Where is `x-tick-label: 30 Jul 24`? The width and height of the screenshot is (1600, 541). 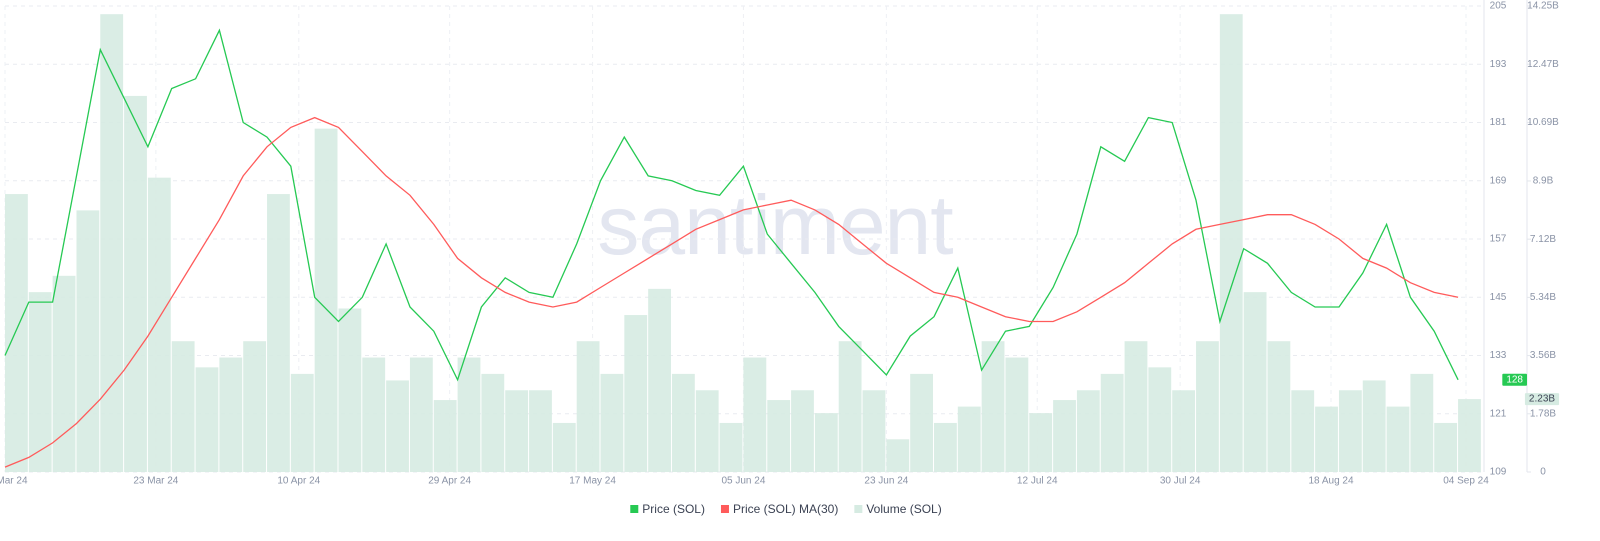 x-tick-label: 30 Jul 24 is located at coordinates (1180, 481).